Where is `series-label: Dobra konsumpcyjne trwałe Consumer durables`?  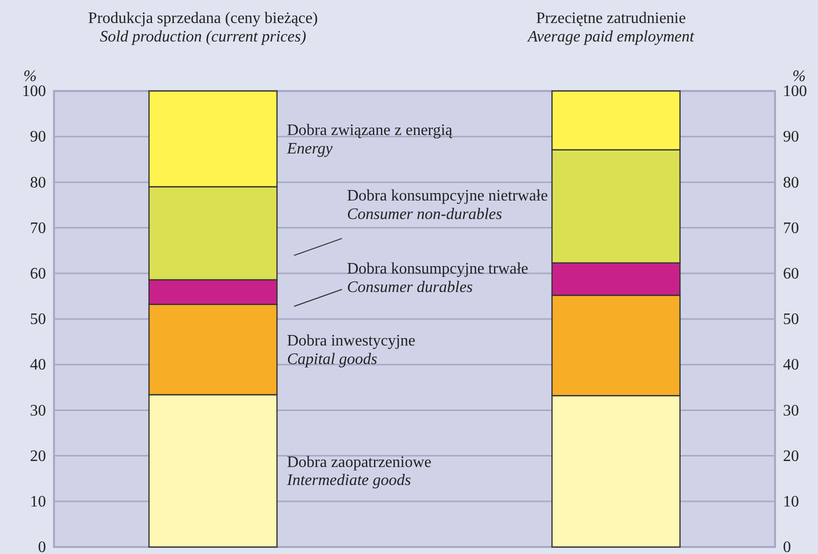
series-label: Dobra konsumpcyjne trwałe Consumer durables is located at coordinates (437, 278).